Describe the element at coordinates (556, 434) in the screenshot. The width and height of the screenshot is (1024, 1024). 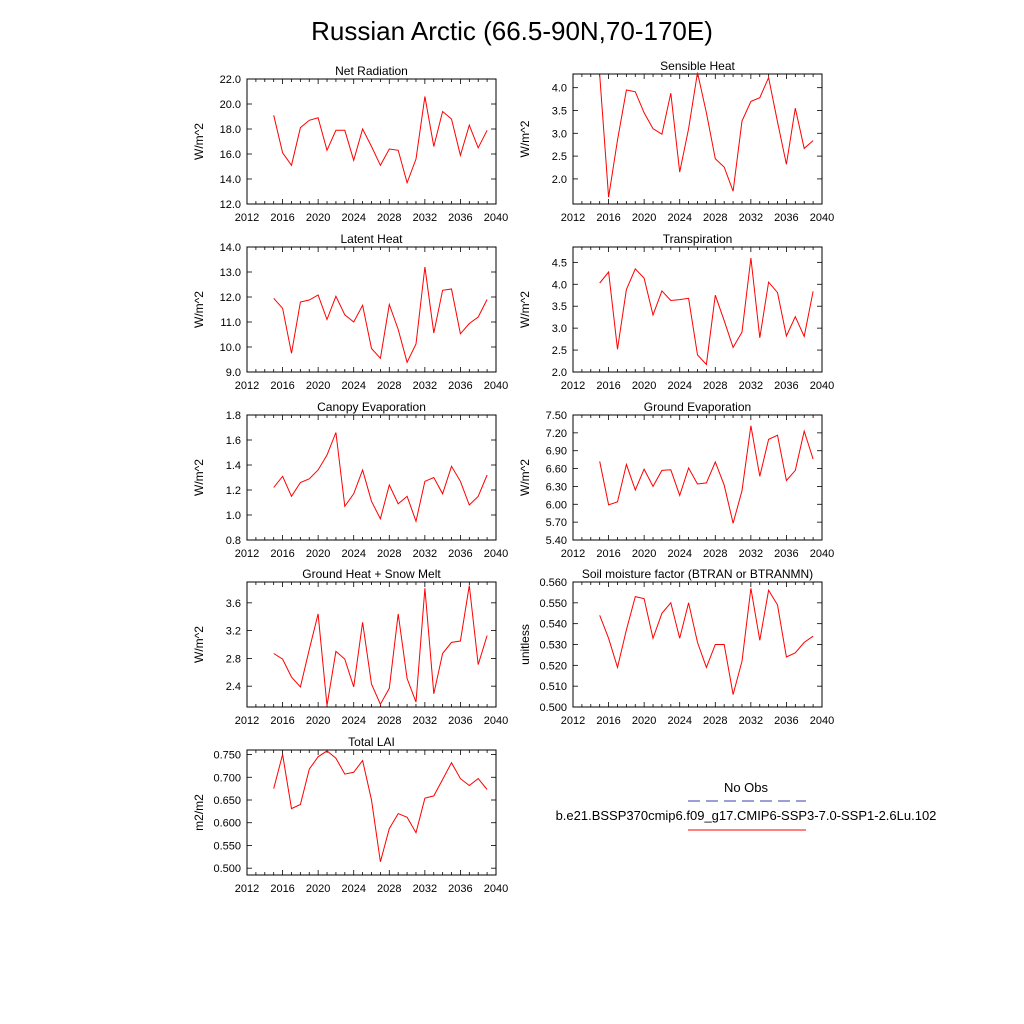
I see `y-tick-label: 7.20` at that location.